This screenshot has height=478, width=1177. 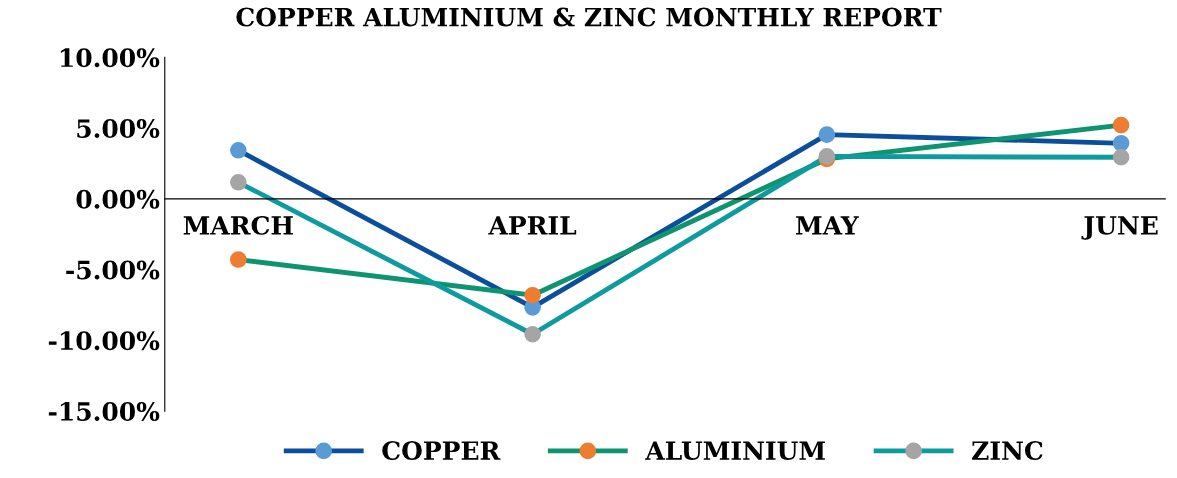 What do you see at coordinates (110, 58) in the screenshot?
I see `y-tick-label: 10.00%` at bounding box center [110, 58].